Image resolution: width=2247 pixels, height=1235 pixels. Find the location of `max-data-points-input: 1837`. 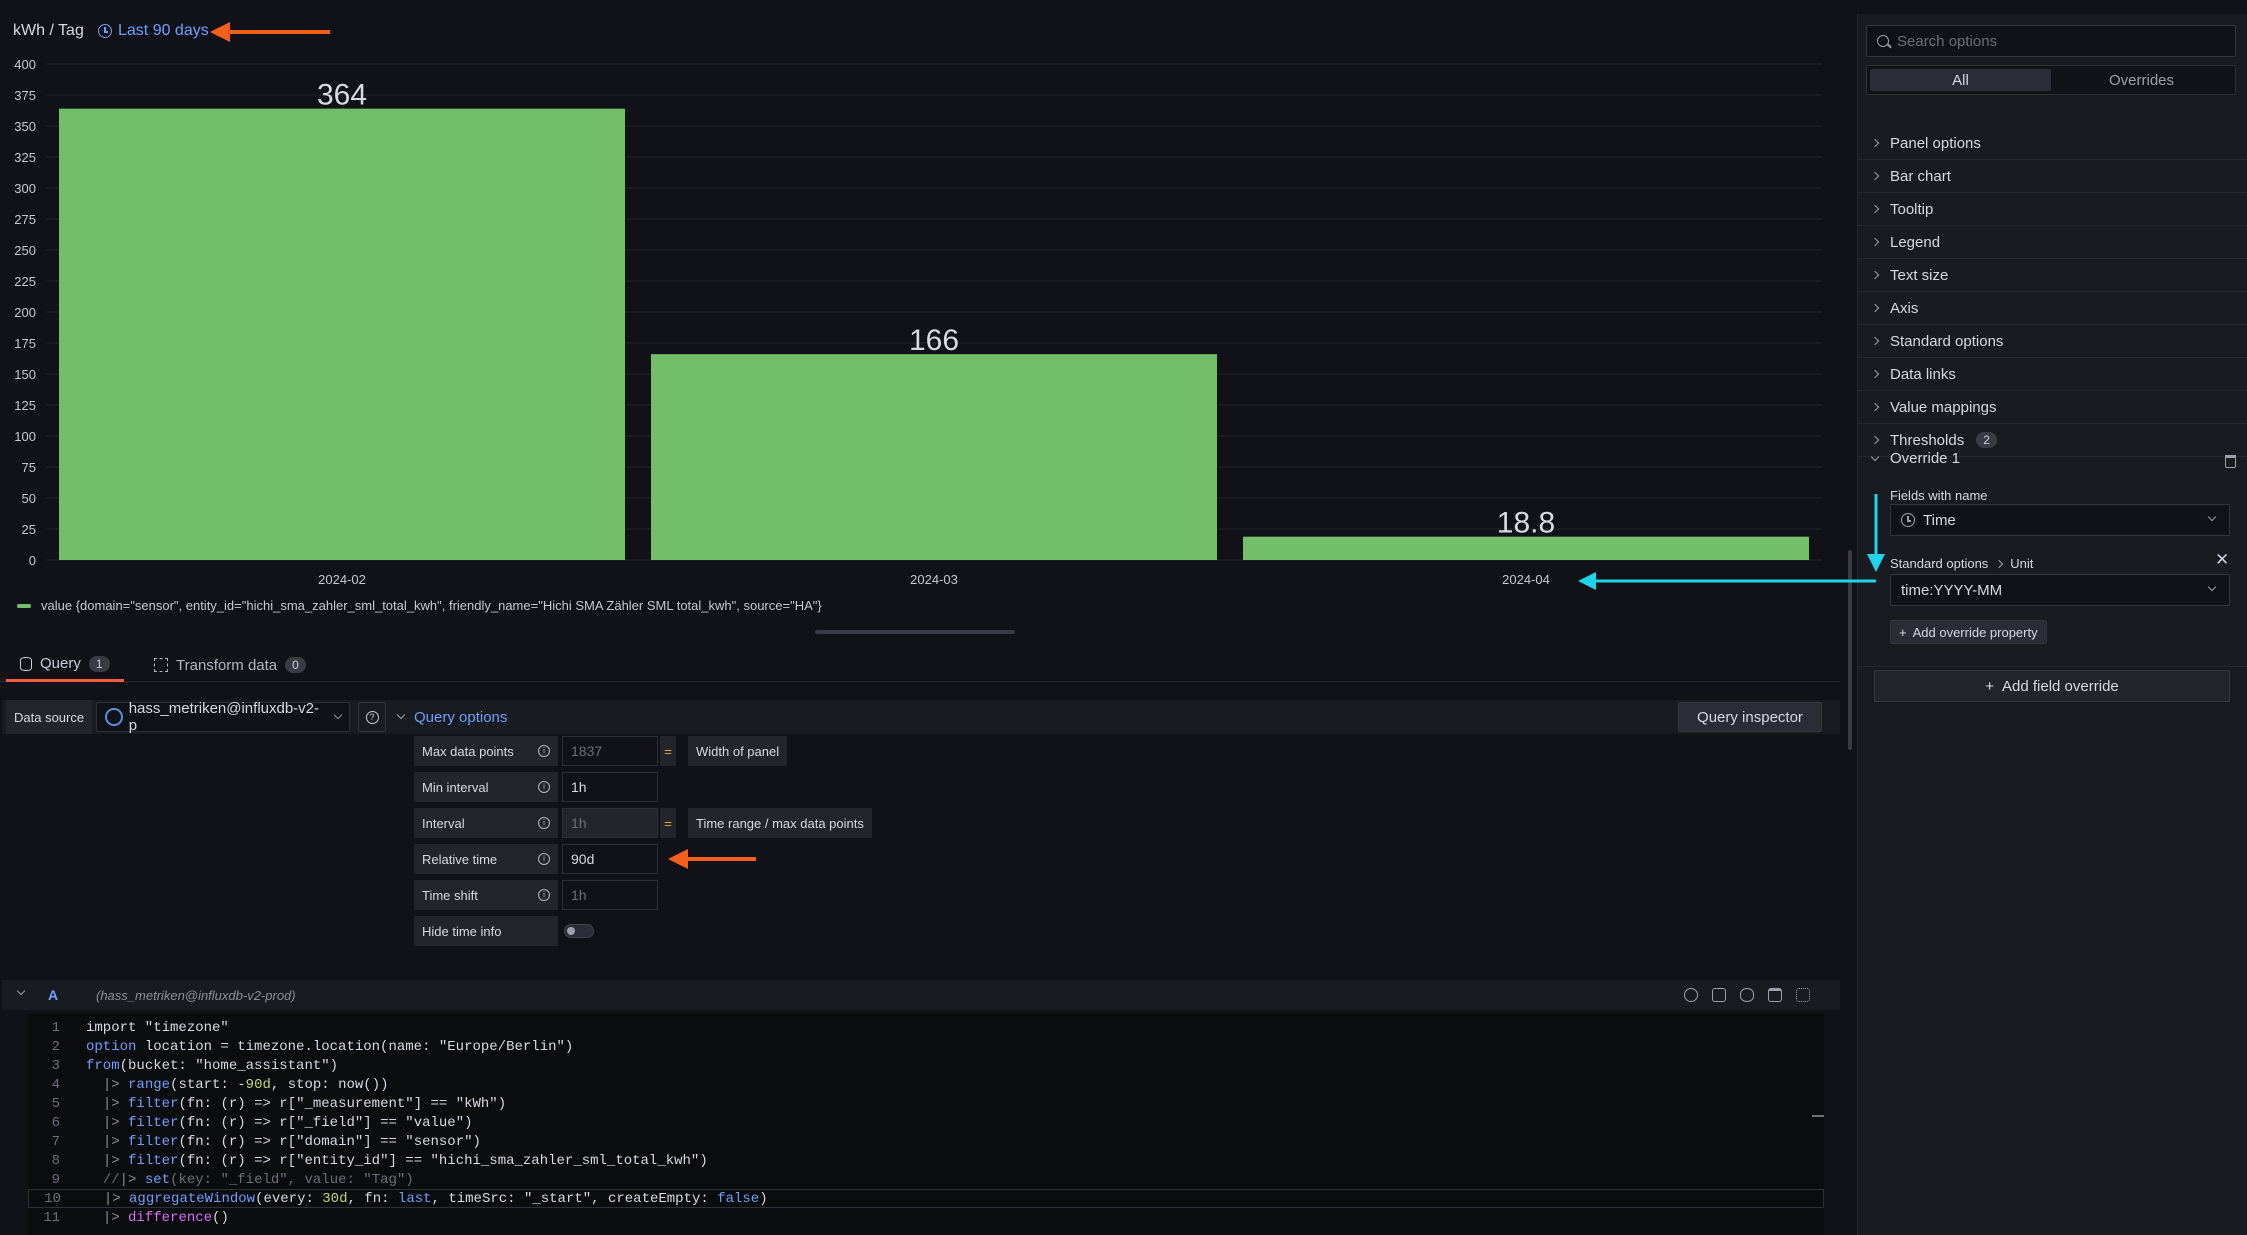

max-data-points-input: 1837 is located at coordinates (610, 751).